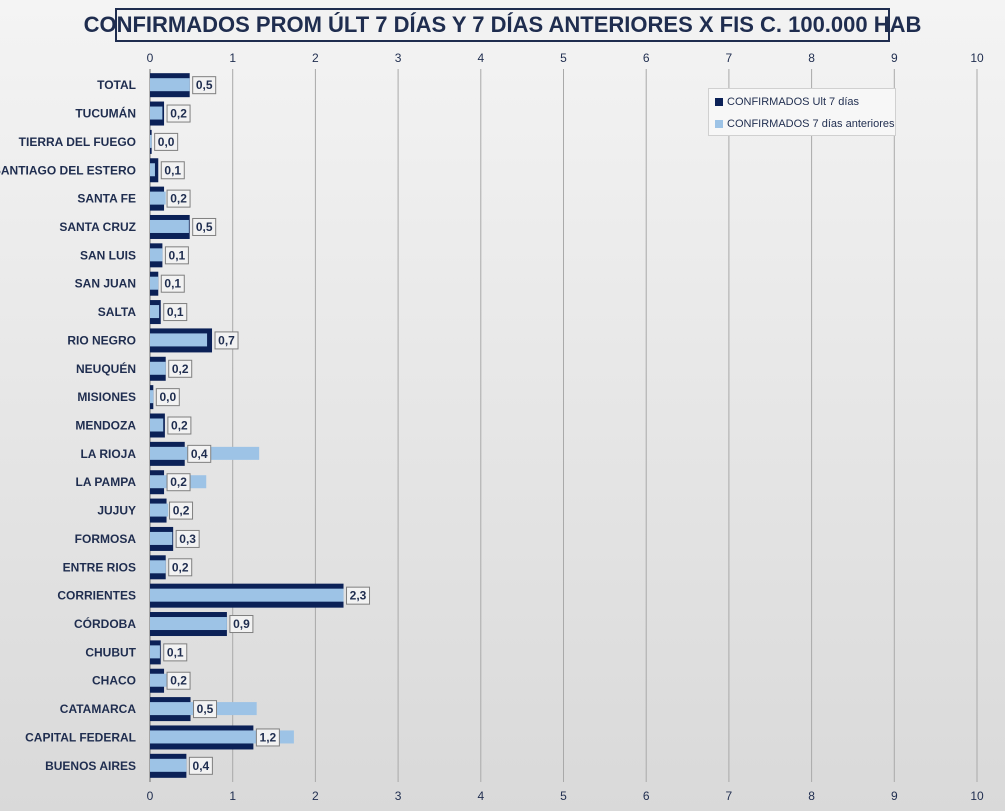 This screenshot has width=1005, height=811. What do you see at coordinates (480, 58) in the screenshot?
I see `x-tick-label-top: 4` at bounding box center [480, 58].